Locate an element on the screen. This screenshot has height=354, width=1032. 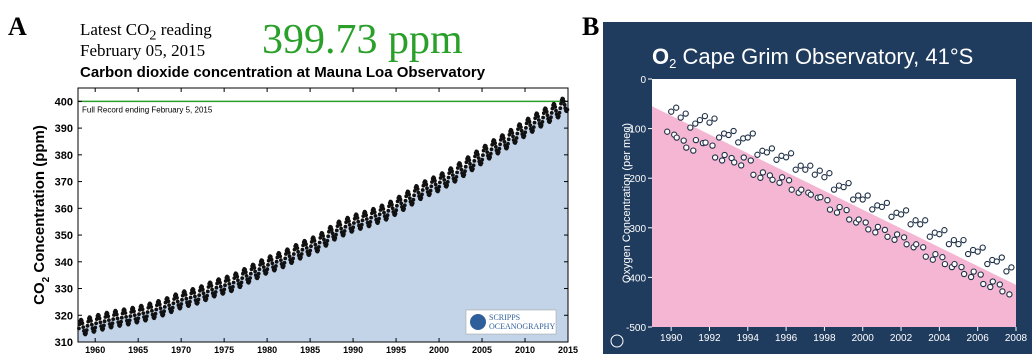
o2-y-tick-label: -400 is located at coordinates (636, 278).